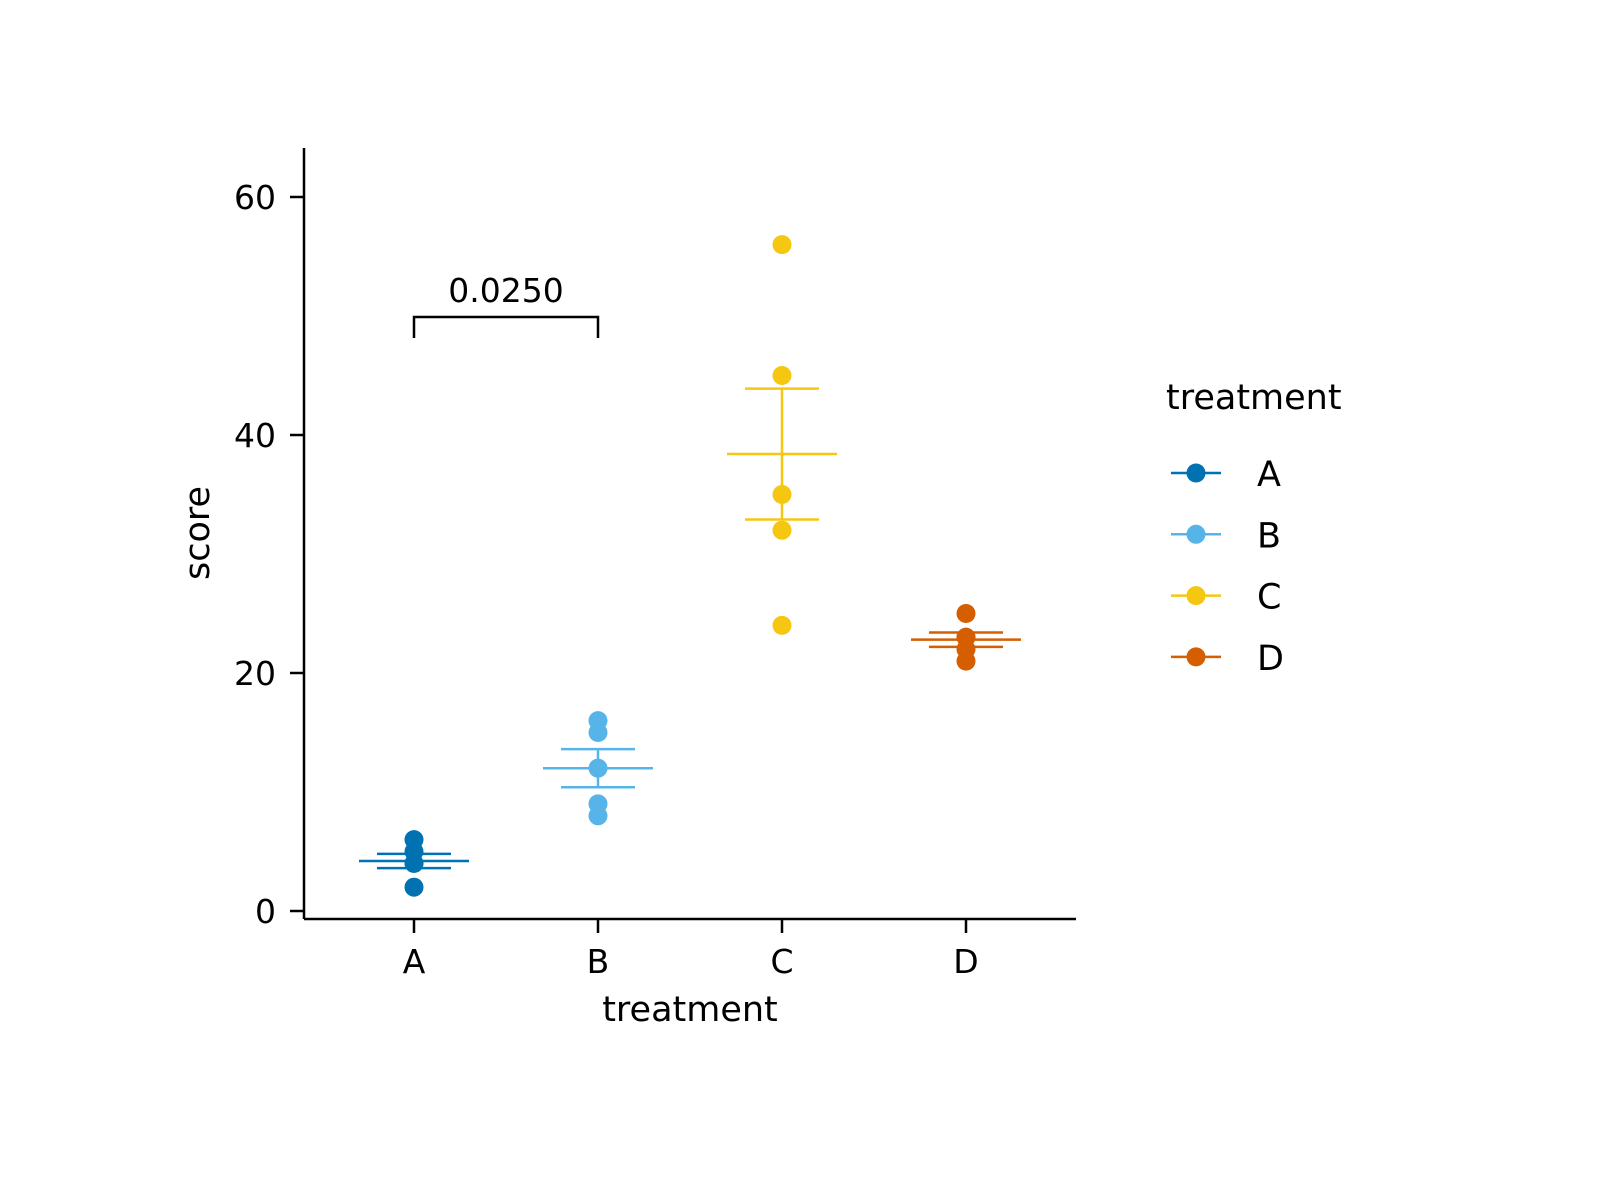 The height and width of the screenshot is (1200, 1600). What do you see at coordinates (506, 326) in the screenshot?
I see `significance-bracket` at bounding box center [506, 326].